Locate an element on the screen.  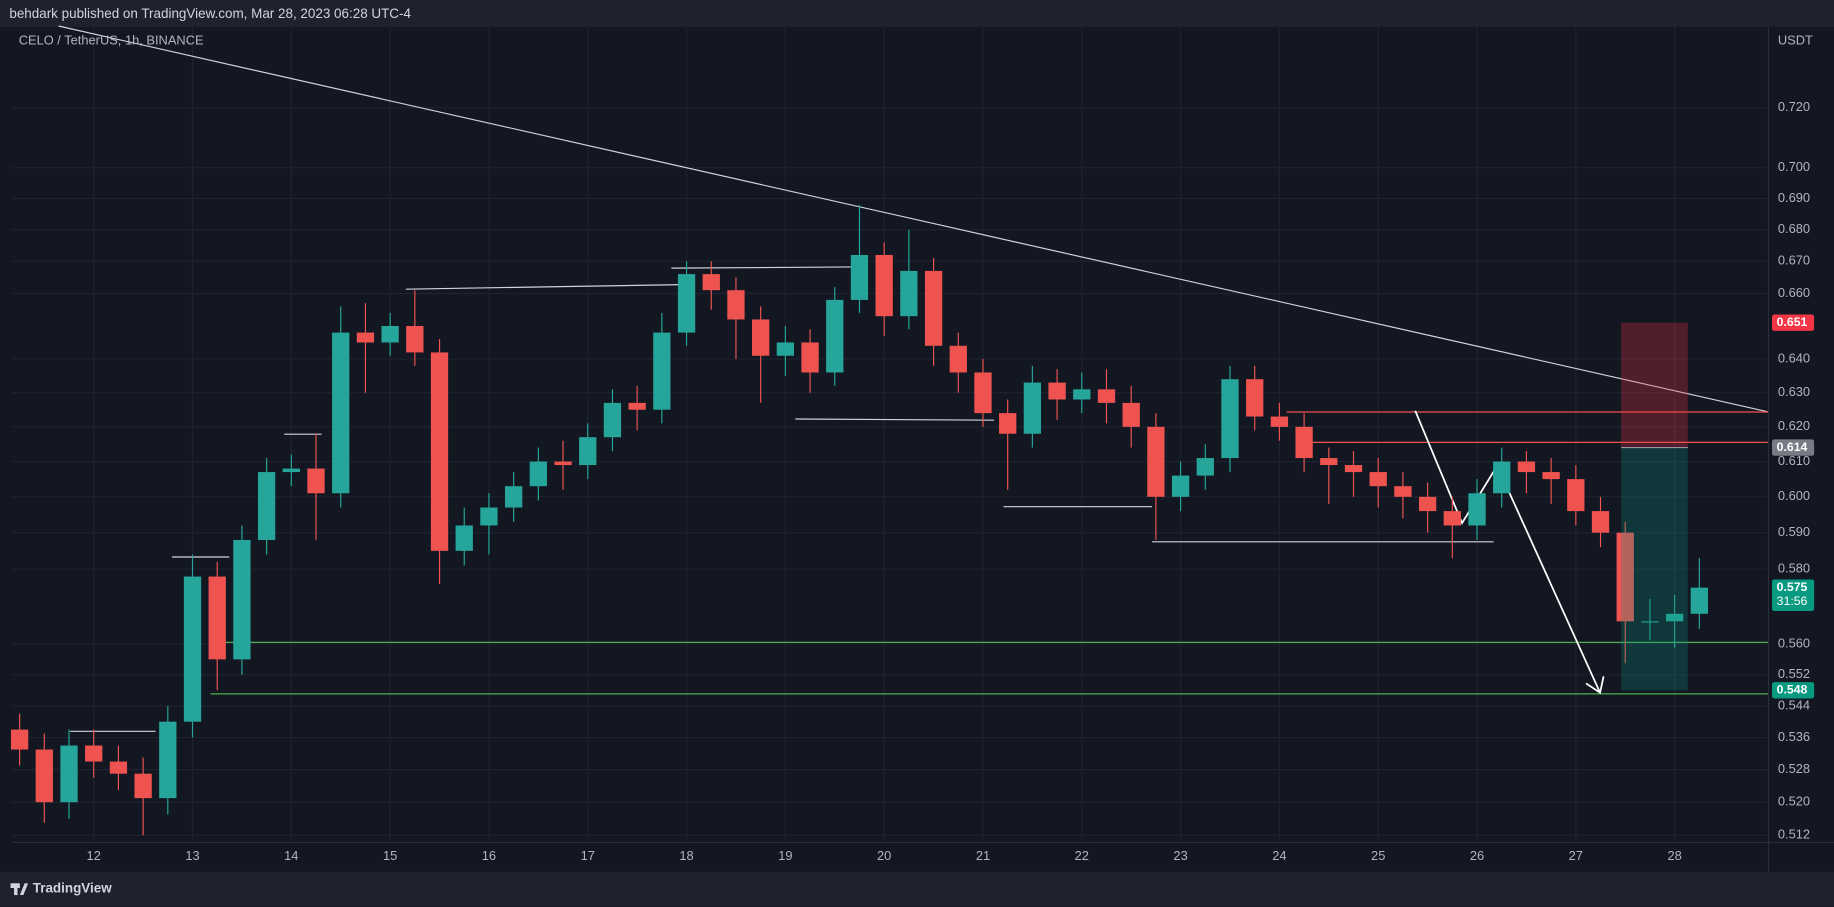
x-tick-label: 13 is located at coordinates (192, 855).